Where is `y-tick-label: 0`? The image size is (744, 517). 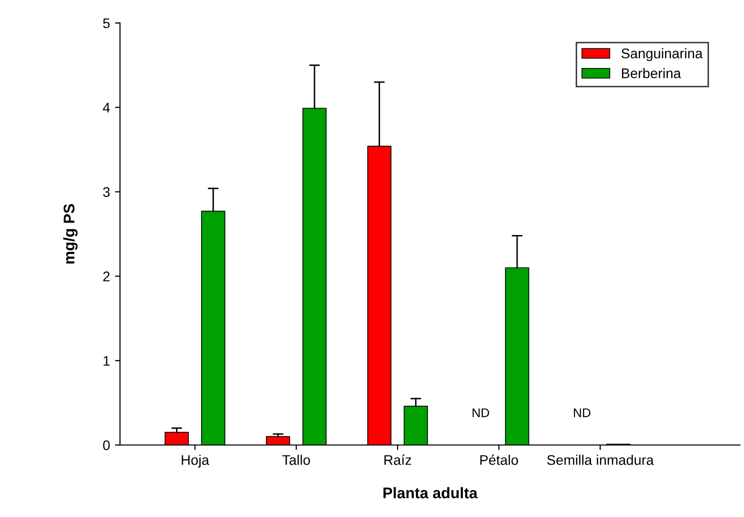
y-tick-label: 0 is located at coordinates (106, 445).